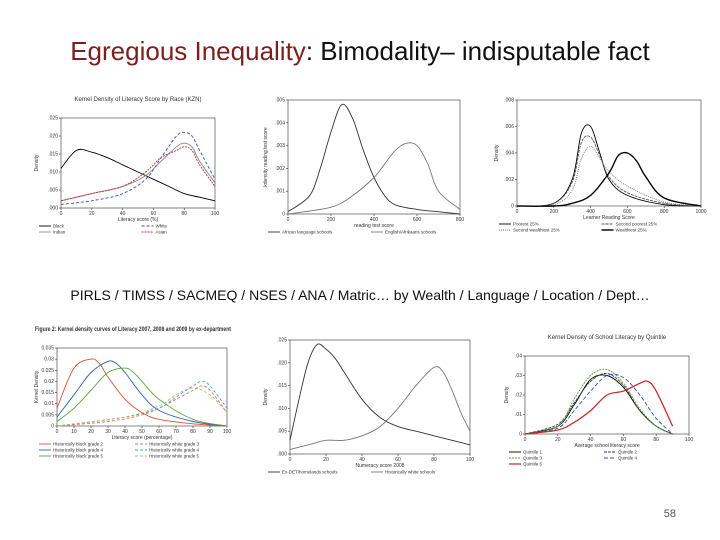  What do you see at coordinates (138, 220) in the screenshot?
I see `x-axis-label: Literacy score (%)` at bounding box center [138, 220].